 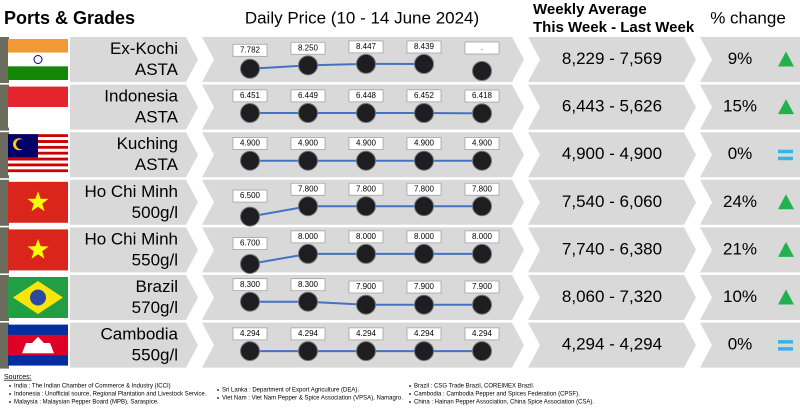 I want to click on port-grade: 500g/l, so click(x=155, y=212).